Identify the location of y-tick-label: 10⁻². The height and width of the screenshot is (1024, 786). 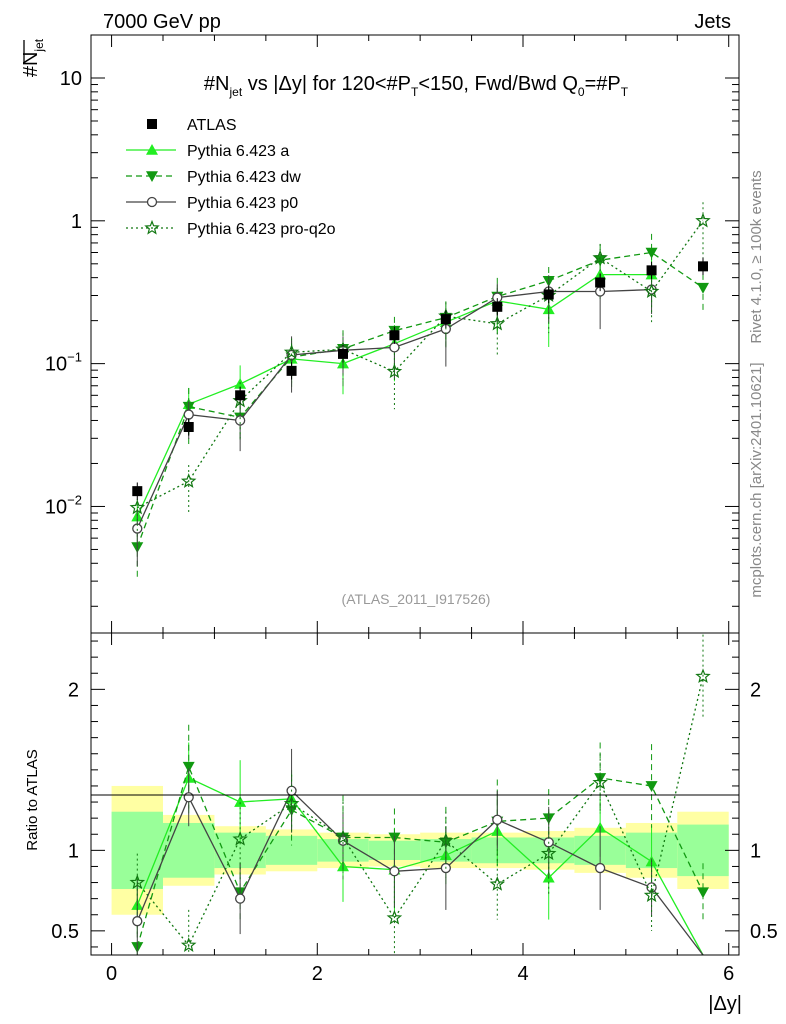
(63, 505).